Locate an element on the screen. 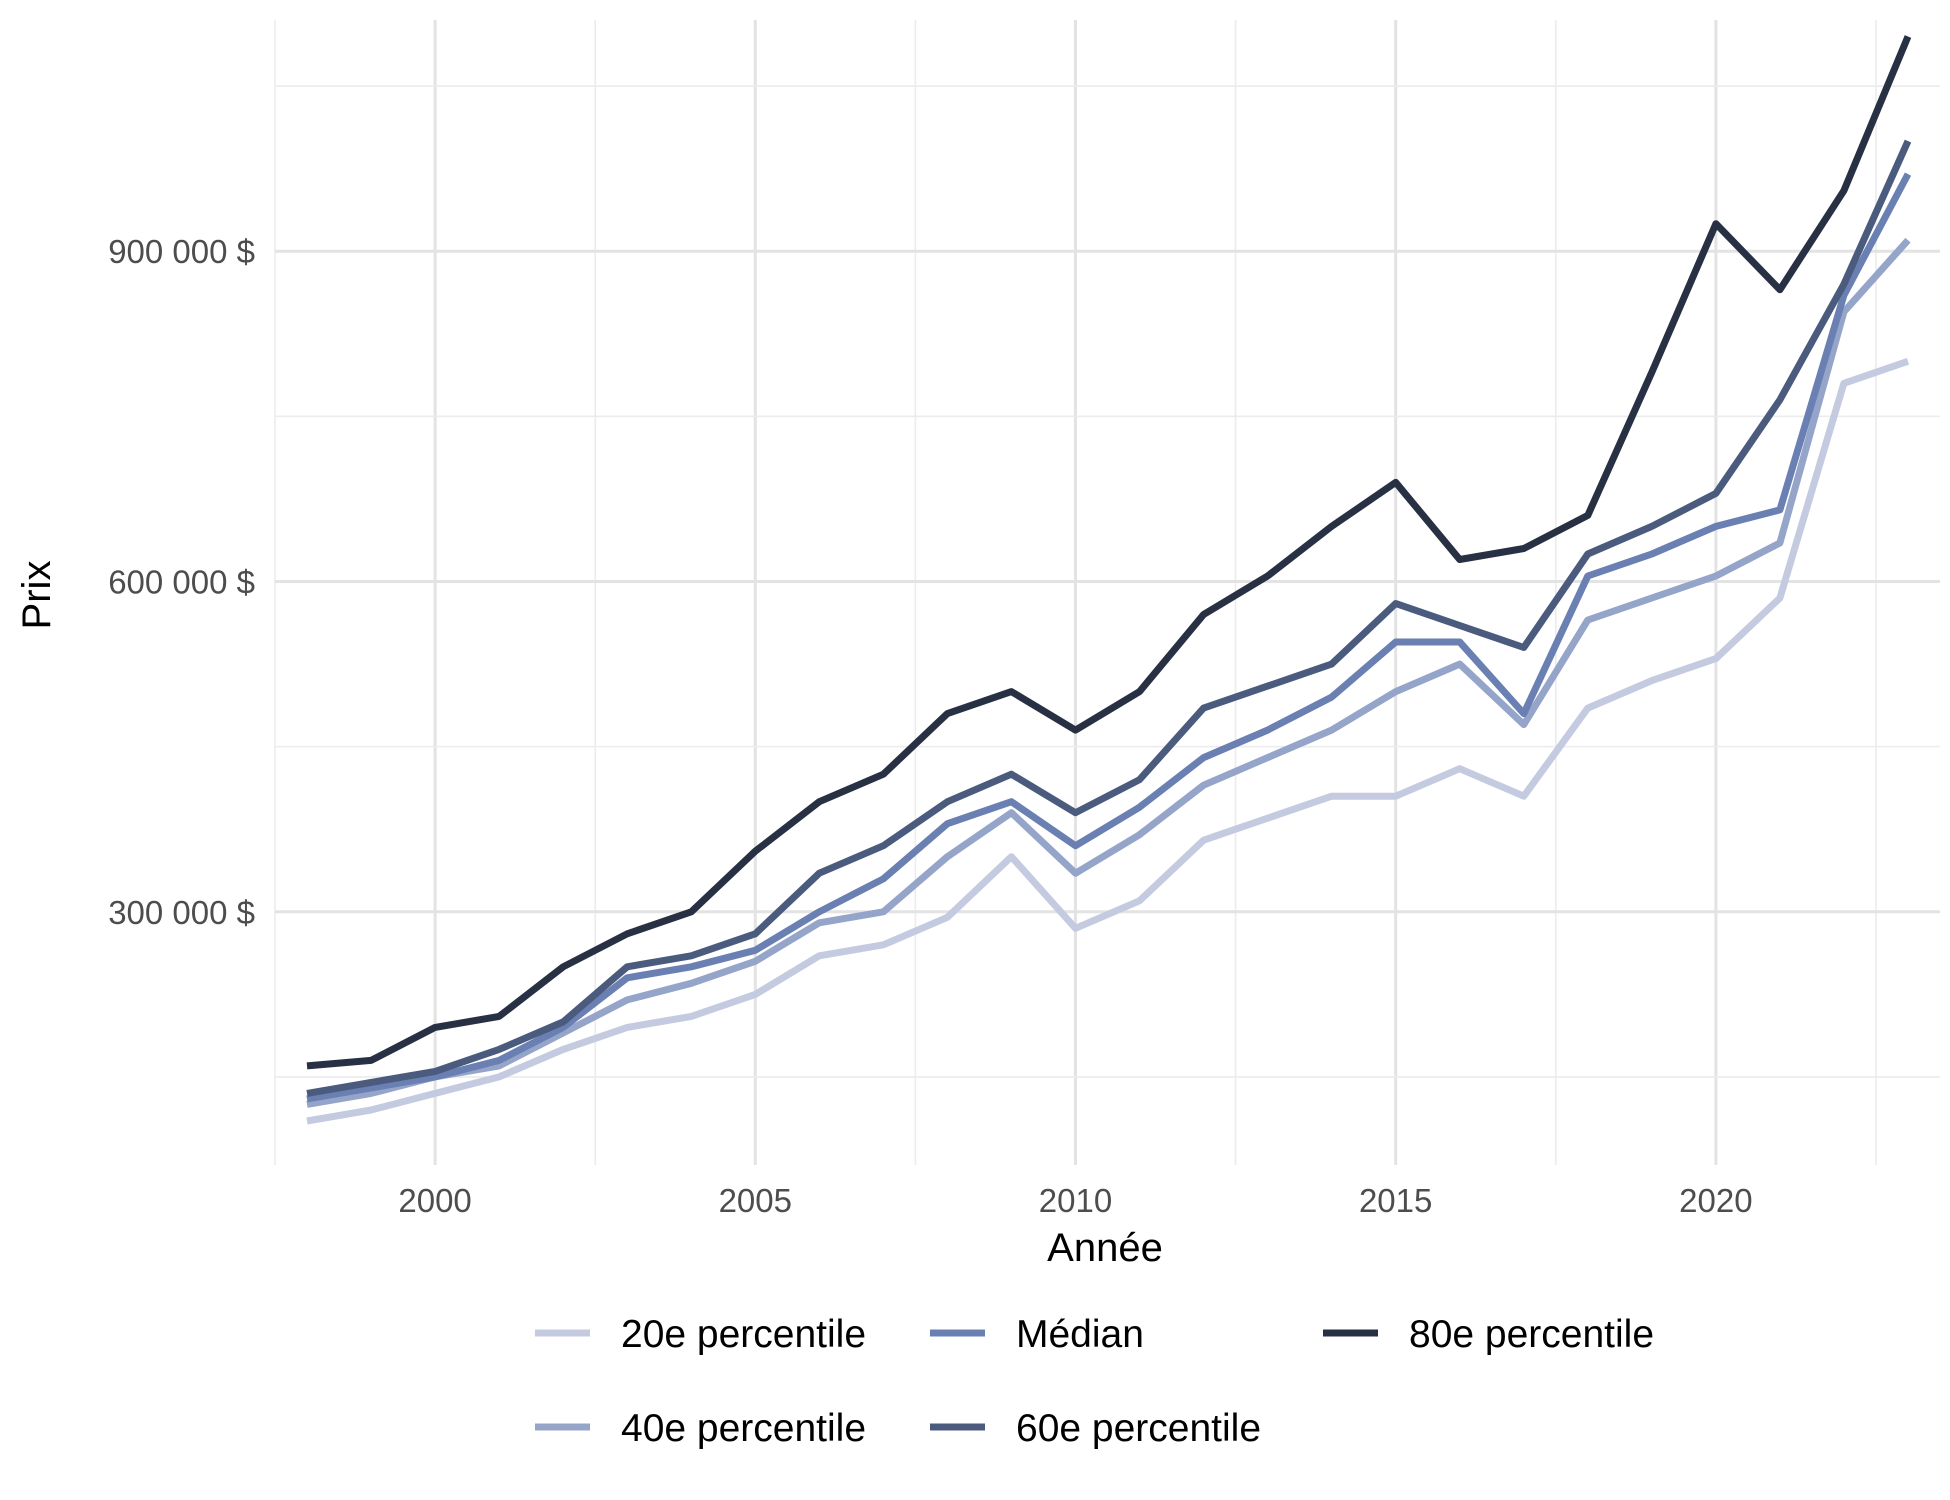 The height and width of the screenshot is (1500, 1950). legend-label: Médian is located at coordinates (1080, 1334).